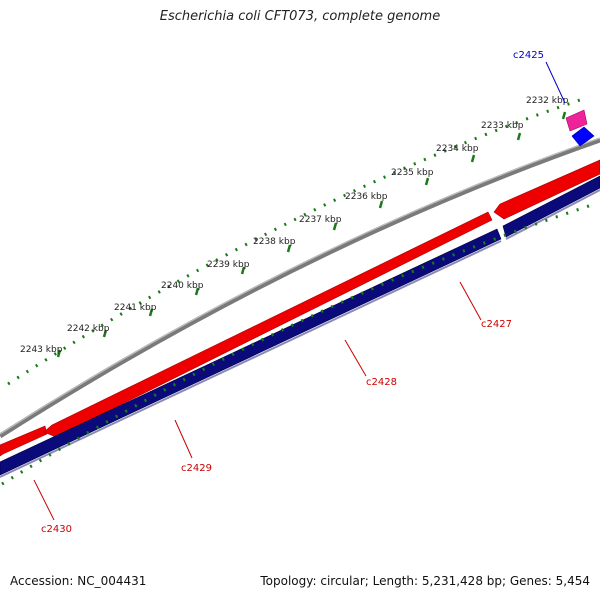 This screenshot has height=600, width=600. What do you see at coordinates (228, 265) in the screenshot?
I see `kbp-tick-label: 2239 kbp` at bounding box center [228, 265].